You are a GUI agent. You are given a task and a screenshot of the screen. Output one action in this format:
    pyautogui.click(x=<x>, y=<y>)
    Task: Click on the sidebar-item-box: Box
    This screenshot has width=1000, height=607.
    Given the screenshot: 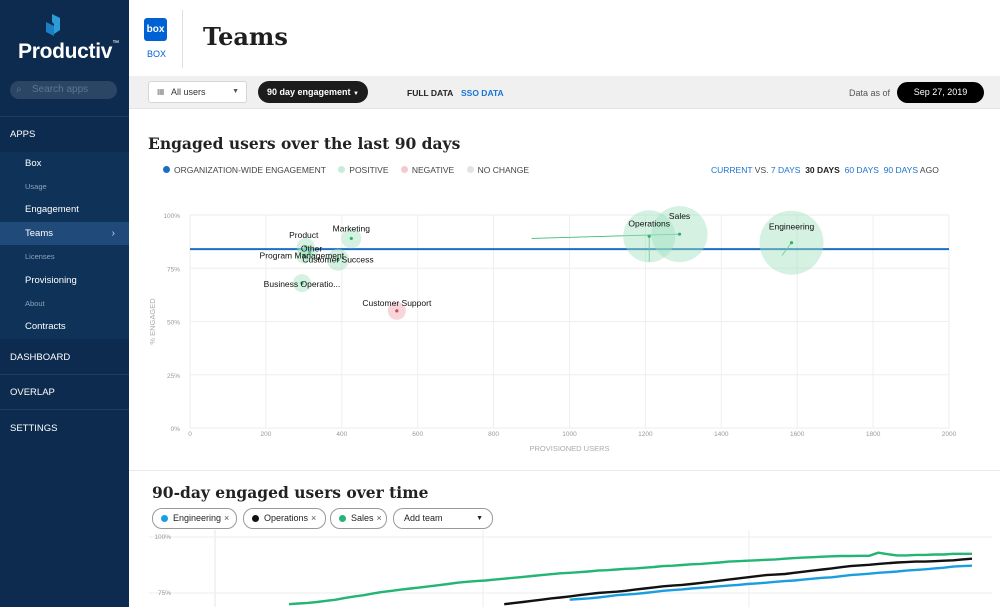 What is the action you would take?
    pyautogui.click(x=64, y=163)
    